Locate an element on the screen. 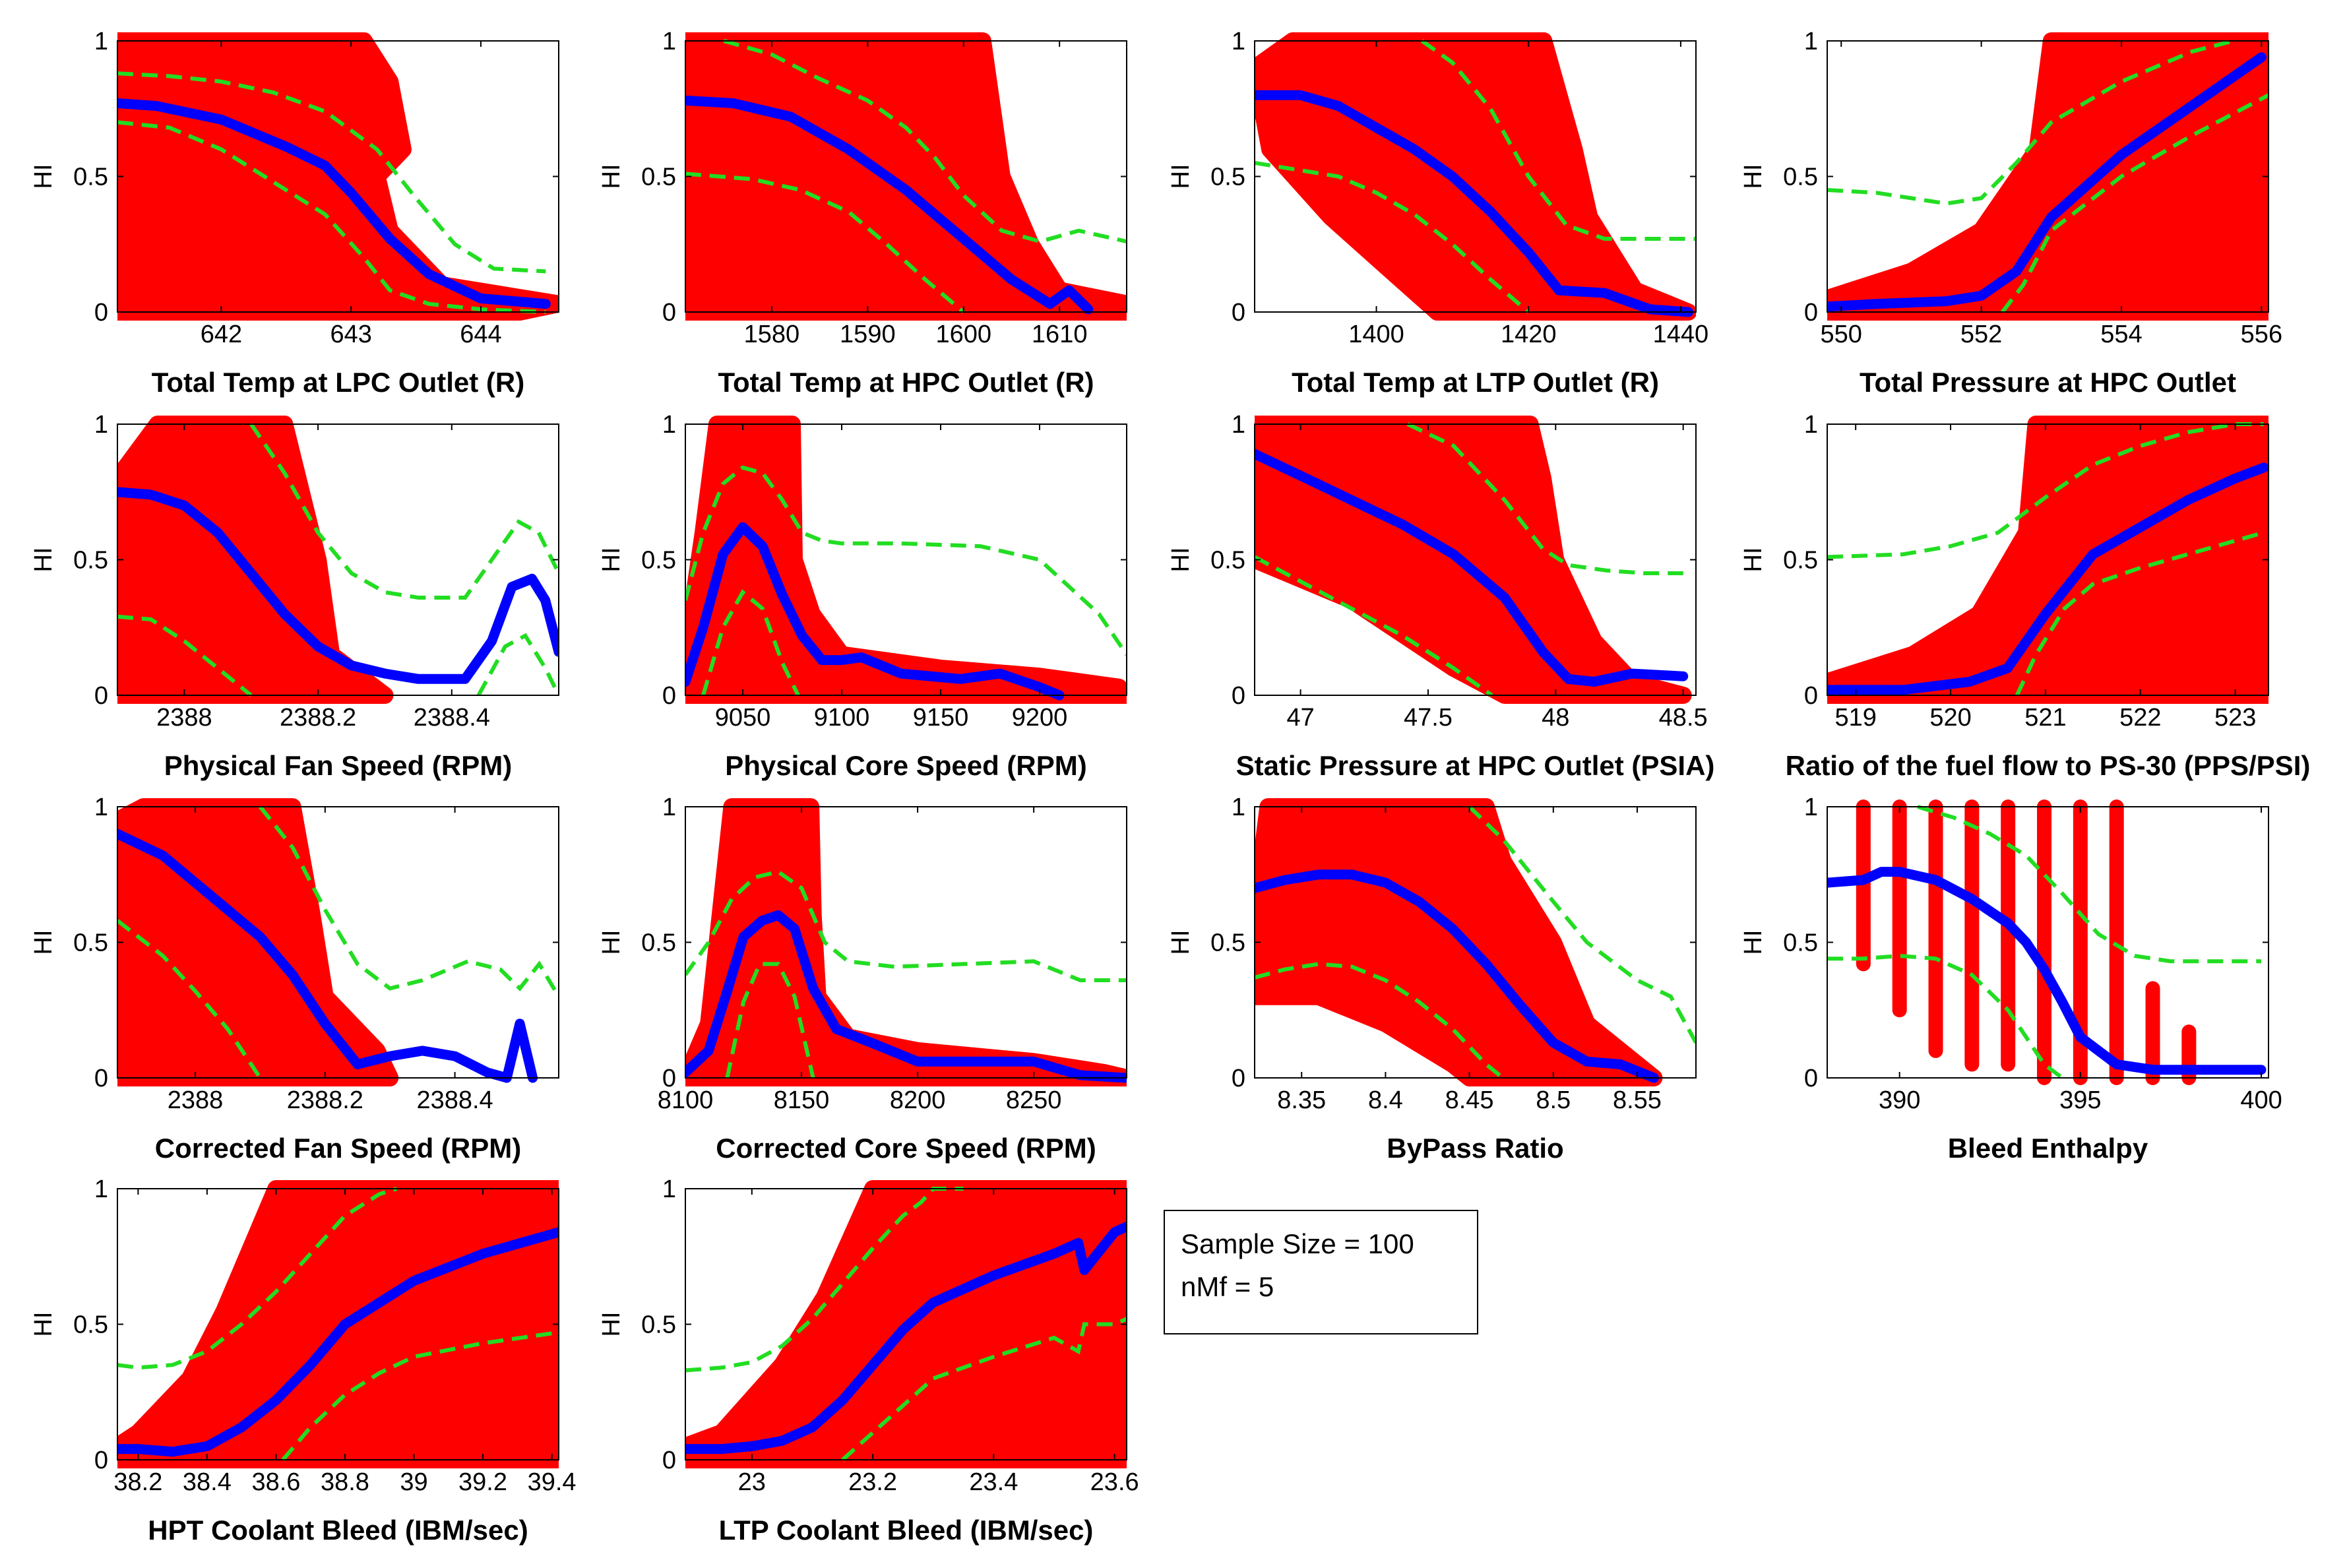 The image size is (2347, 1568). x-tick-label: 39.2 is located at coordinates (482, 1482).